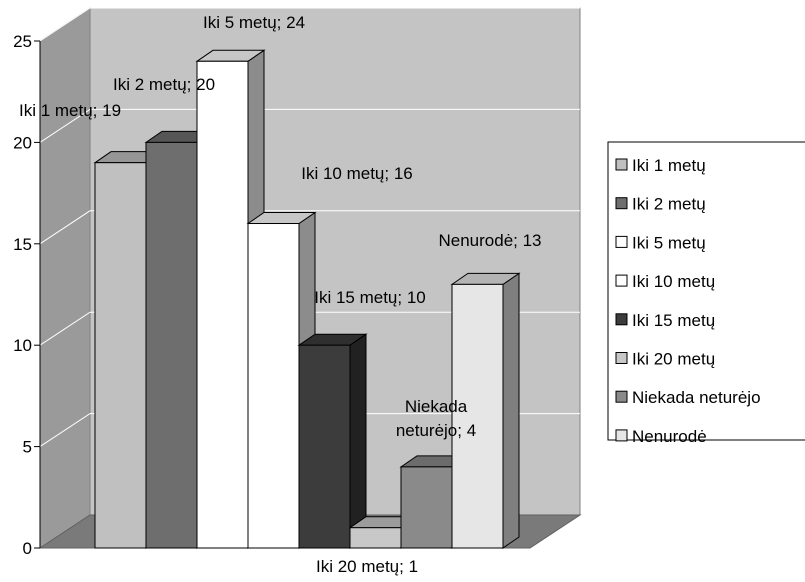 The image size is (805, 582). Describe the element at coordinates (65, 278) in the screenshot. I see `side-wall` at that location.